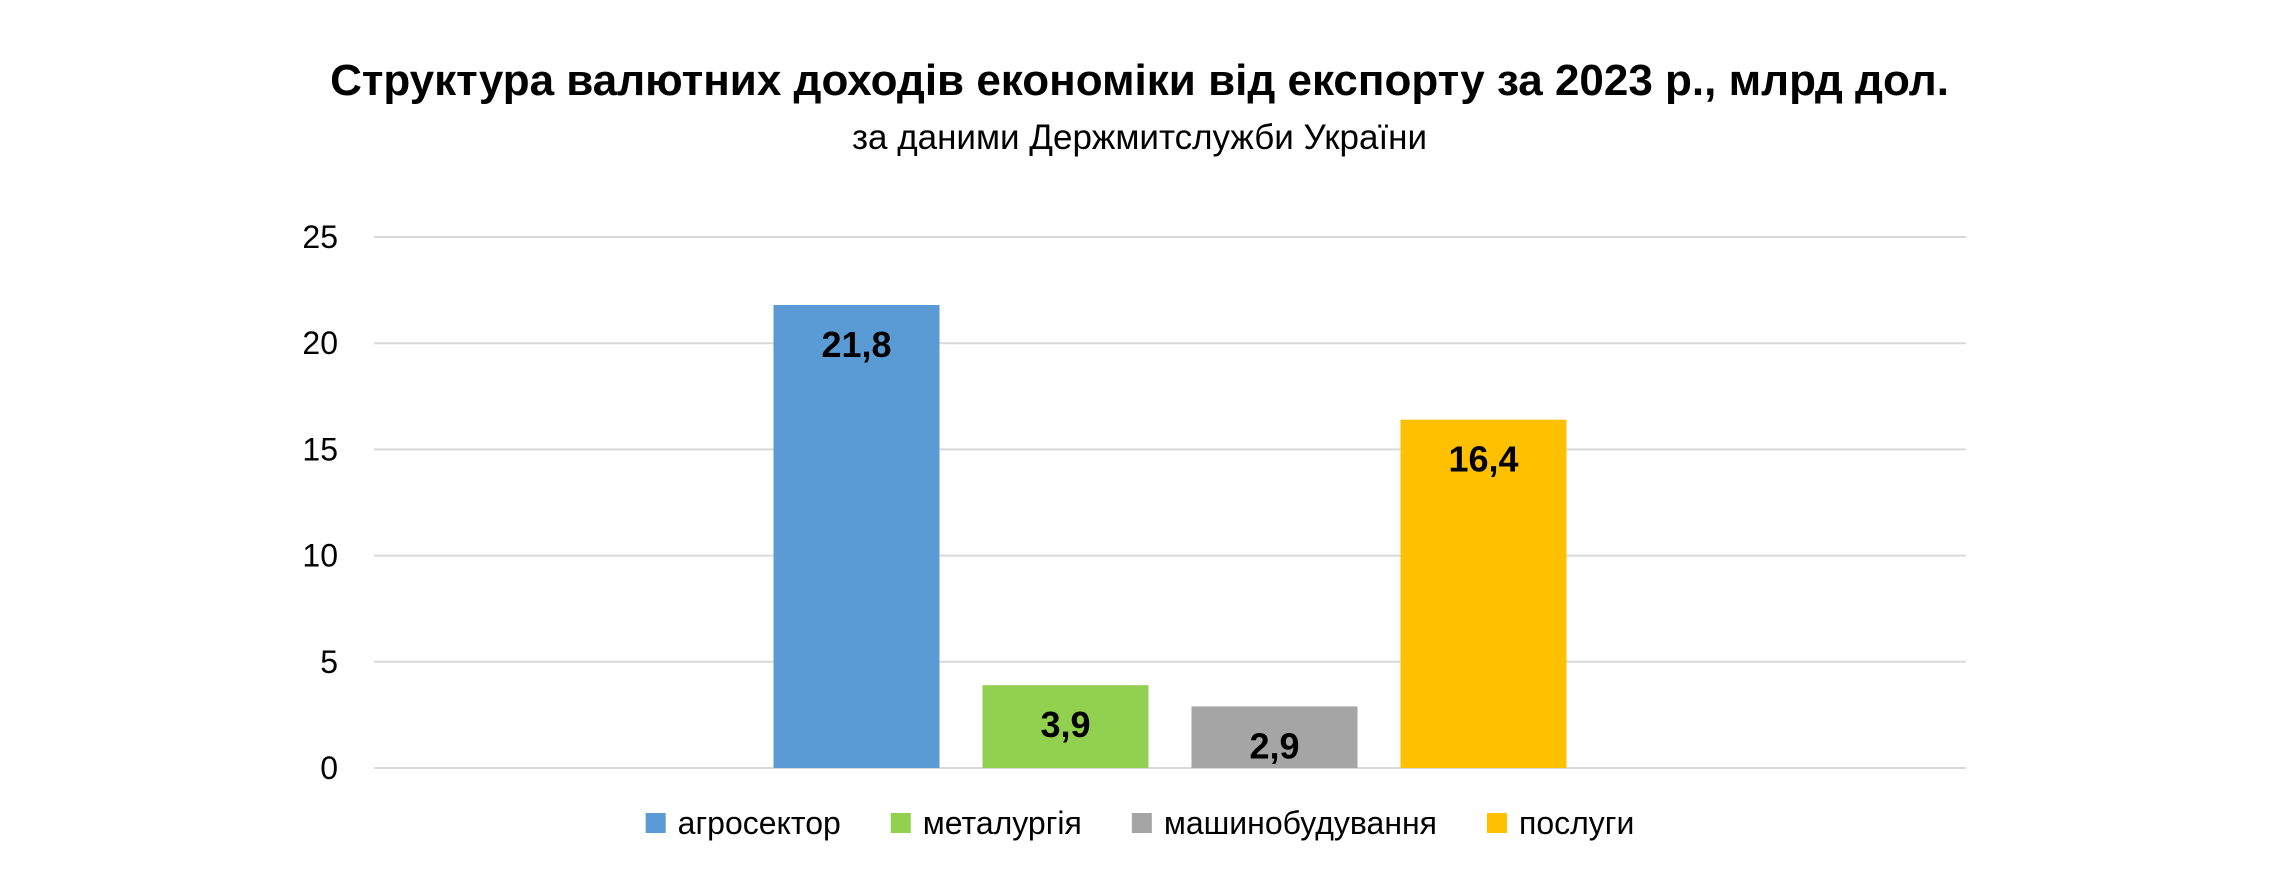 The image size is (2279, 893). I want to click on legend-label: металургія, so click(1002, 823).